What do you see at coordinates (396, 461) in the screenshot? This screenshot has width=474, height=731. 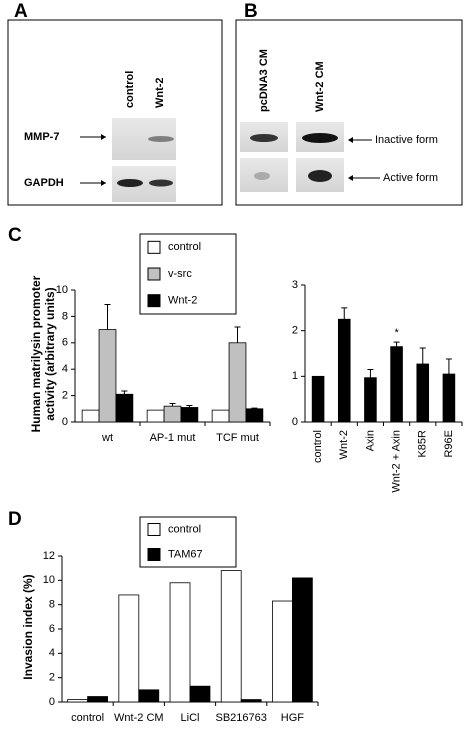 I see `x-tick-label: Wnt-2 + Axin` at bounding box center [396, 461].